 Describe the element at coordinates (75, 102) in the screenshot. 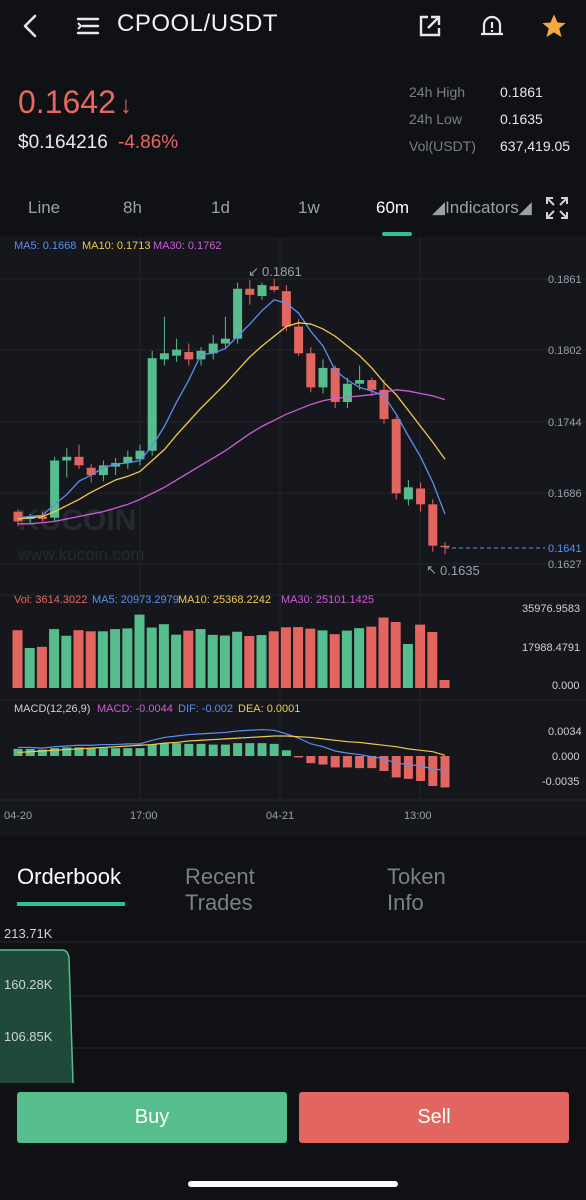

I see `last-price: 0.1642 ↓` at that location.